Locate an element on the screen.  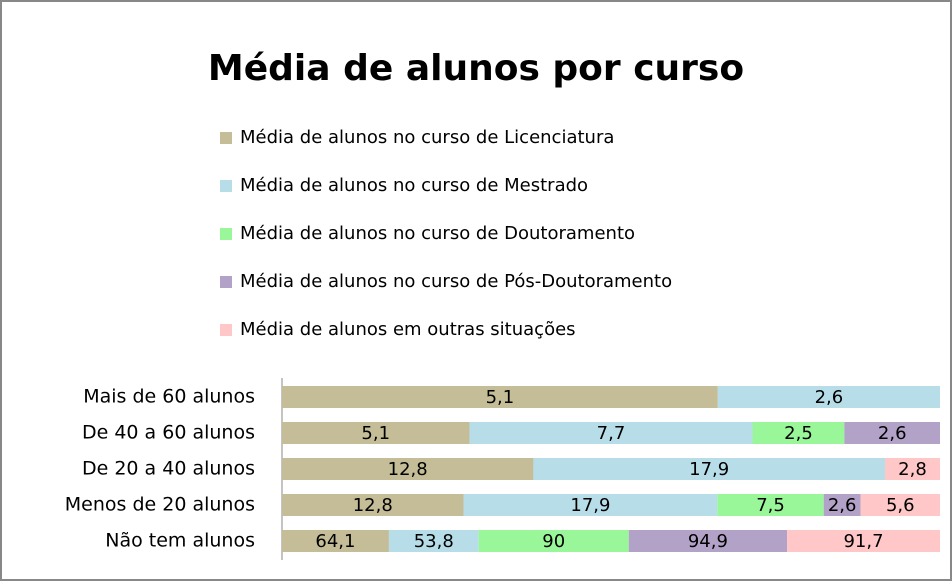
chart-title: Média de alunos por curso is located at coordinates (476, 68).